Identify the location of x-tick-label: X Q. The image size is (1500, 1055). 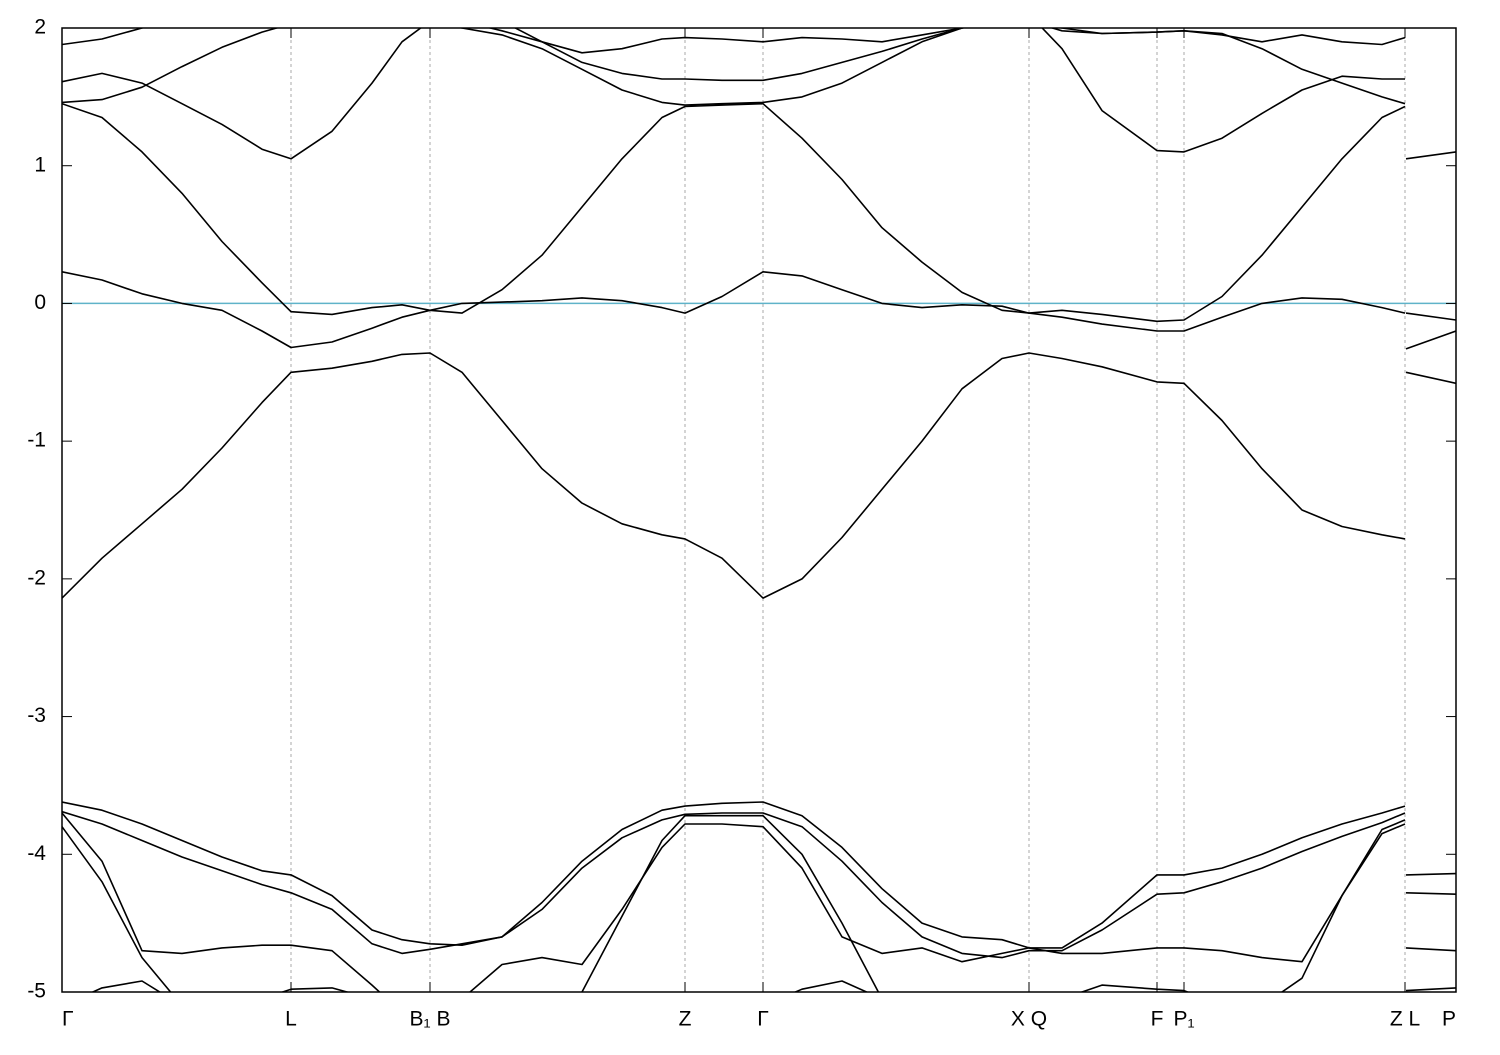
(1029, 1019).